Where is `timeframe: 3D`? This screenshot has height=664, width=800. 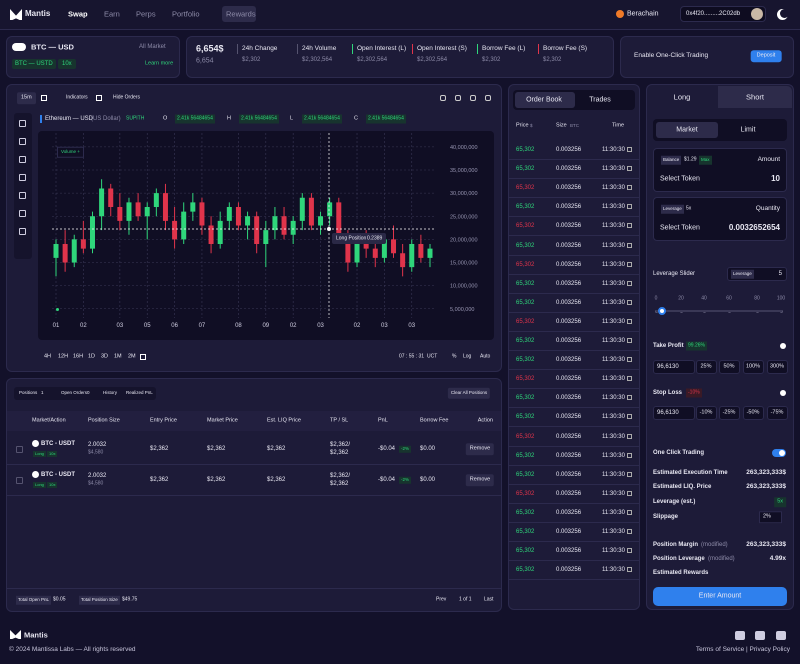
timeframe: 3D is located at coordinates (105, 356).